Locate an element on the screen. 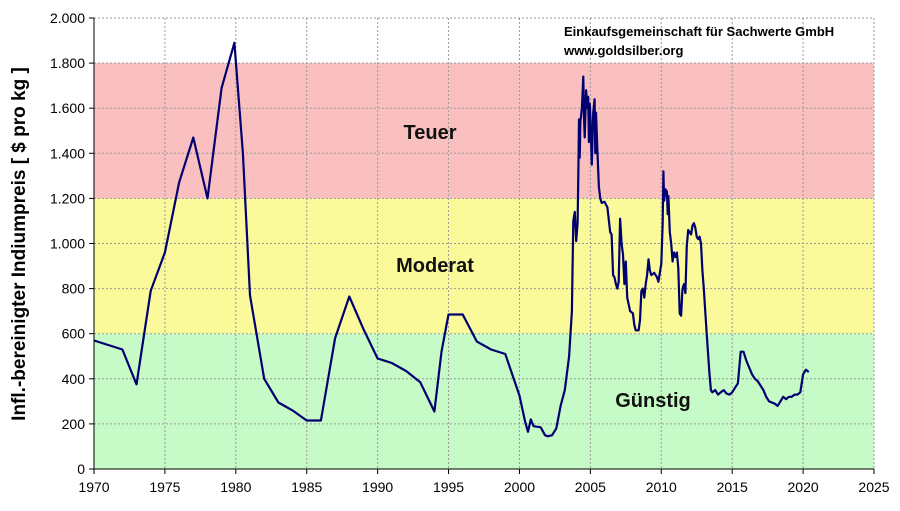  x-tick-label-2015: 2015 is located at coordinates (732, 487).